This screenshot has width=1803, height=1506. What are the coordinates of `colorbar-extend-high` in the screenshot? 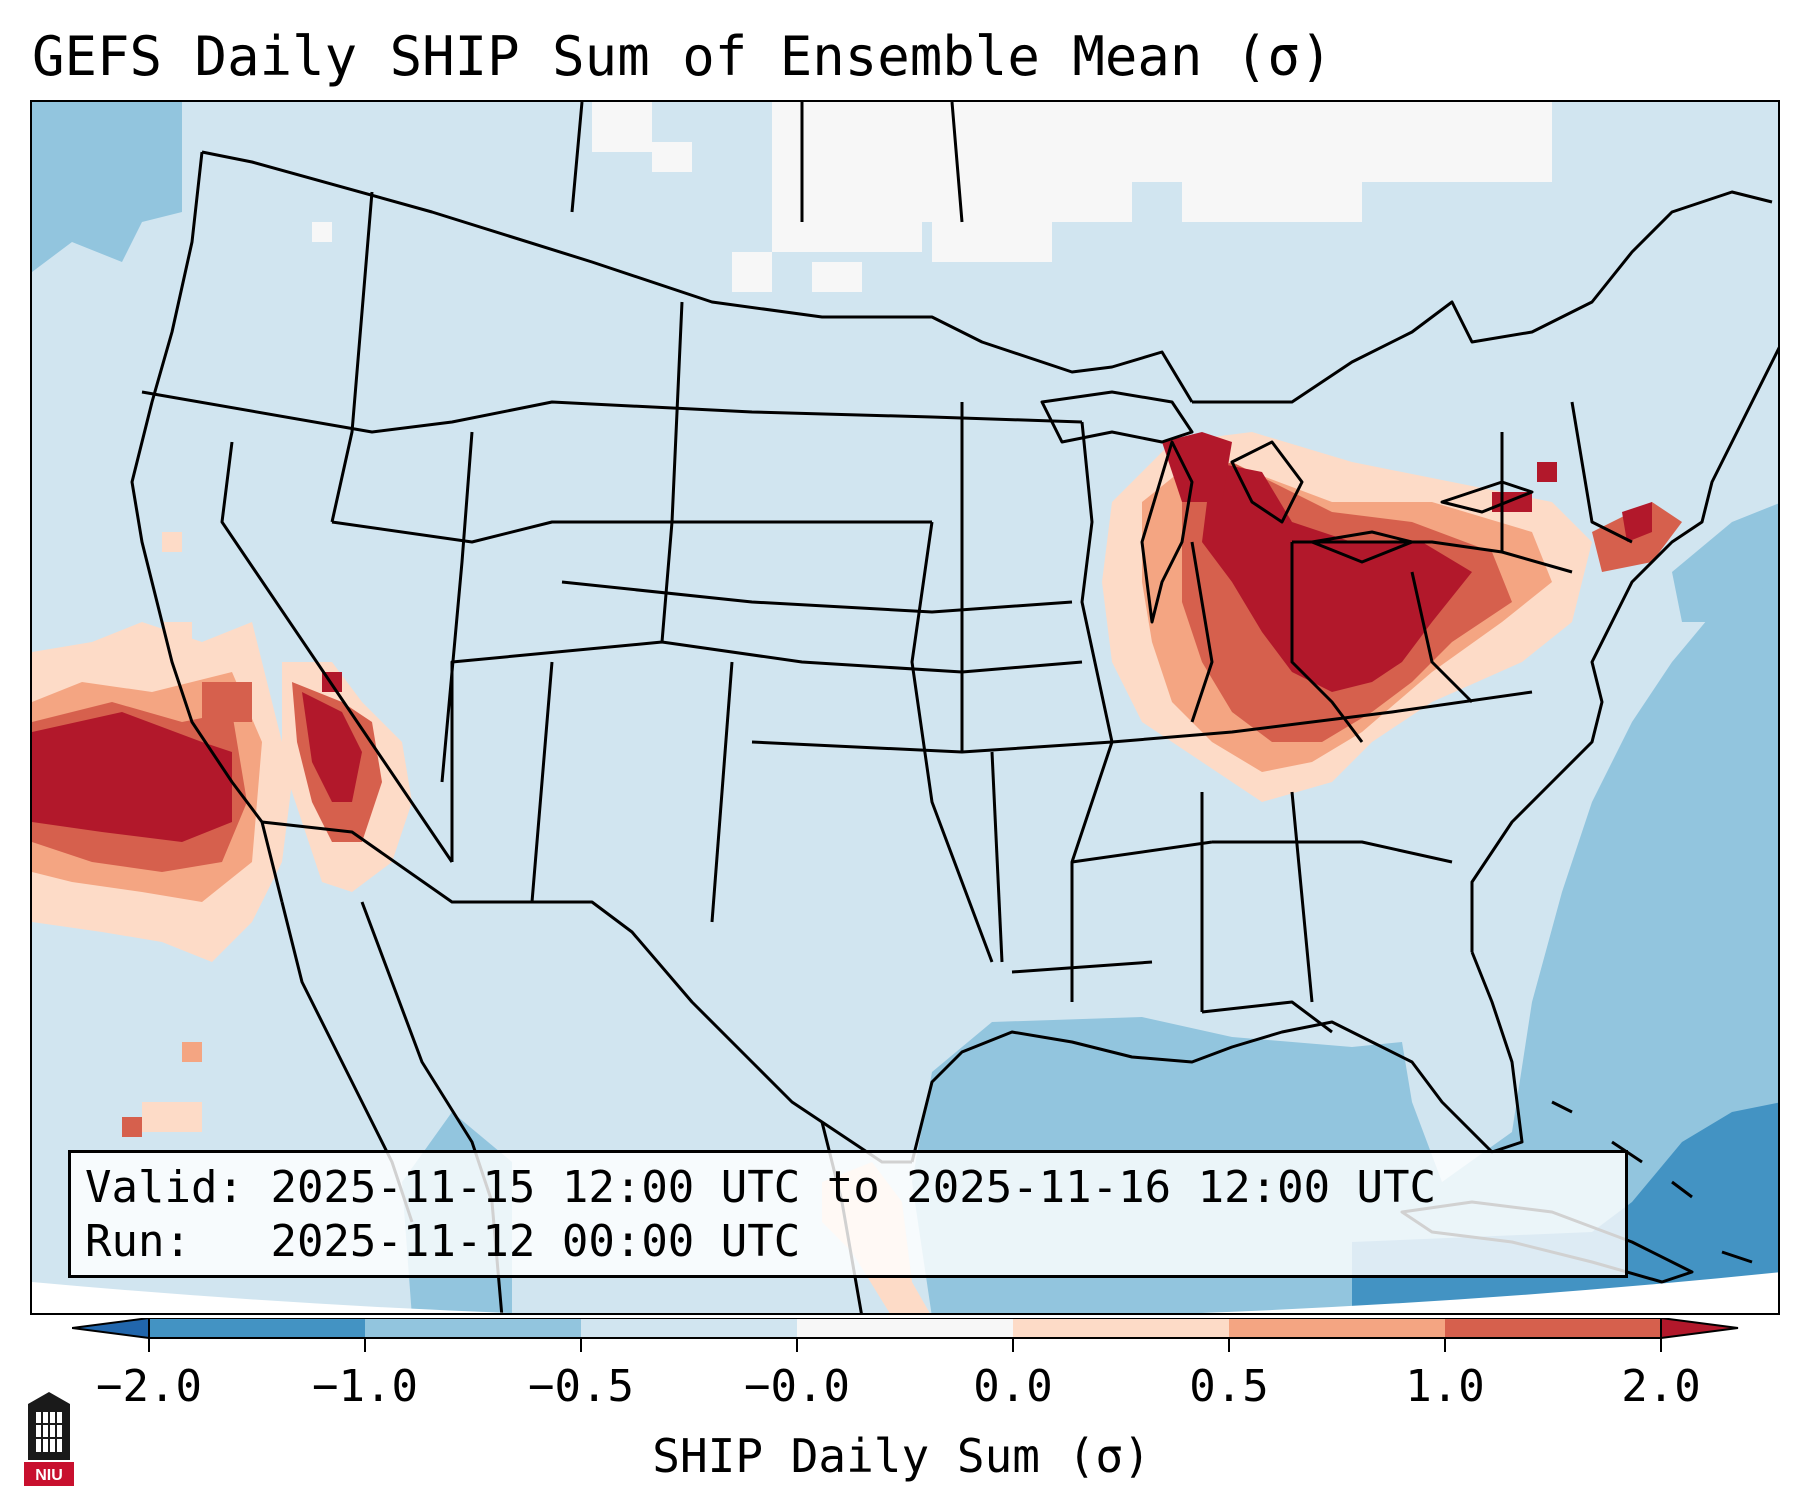 It's located at (1699, 1329).